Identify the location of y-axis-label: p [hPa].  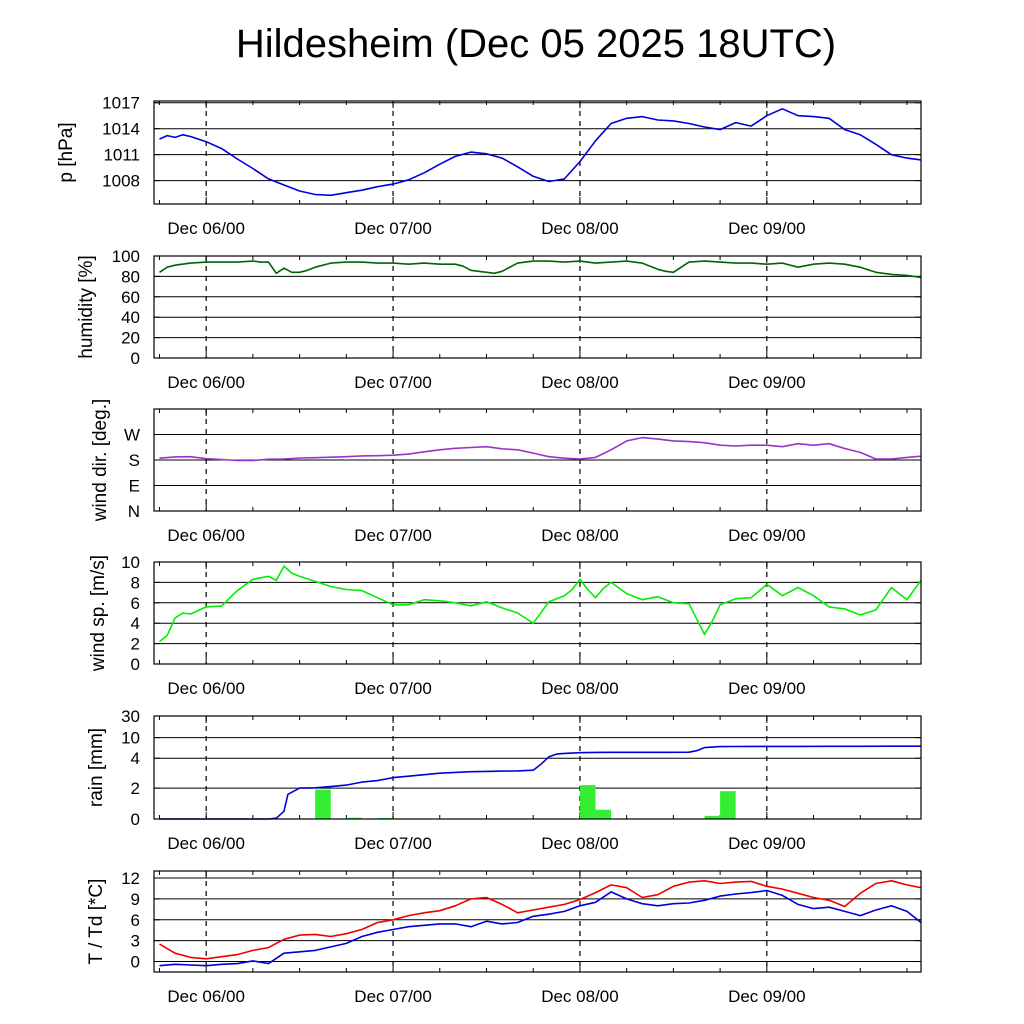
(66, 152).